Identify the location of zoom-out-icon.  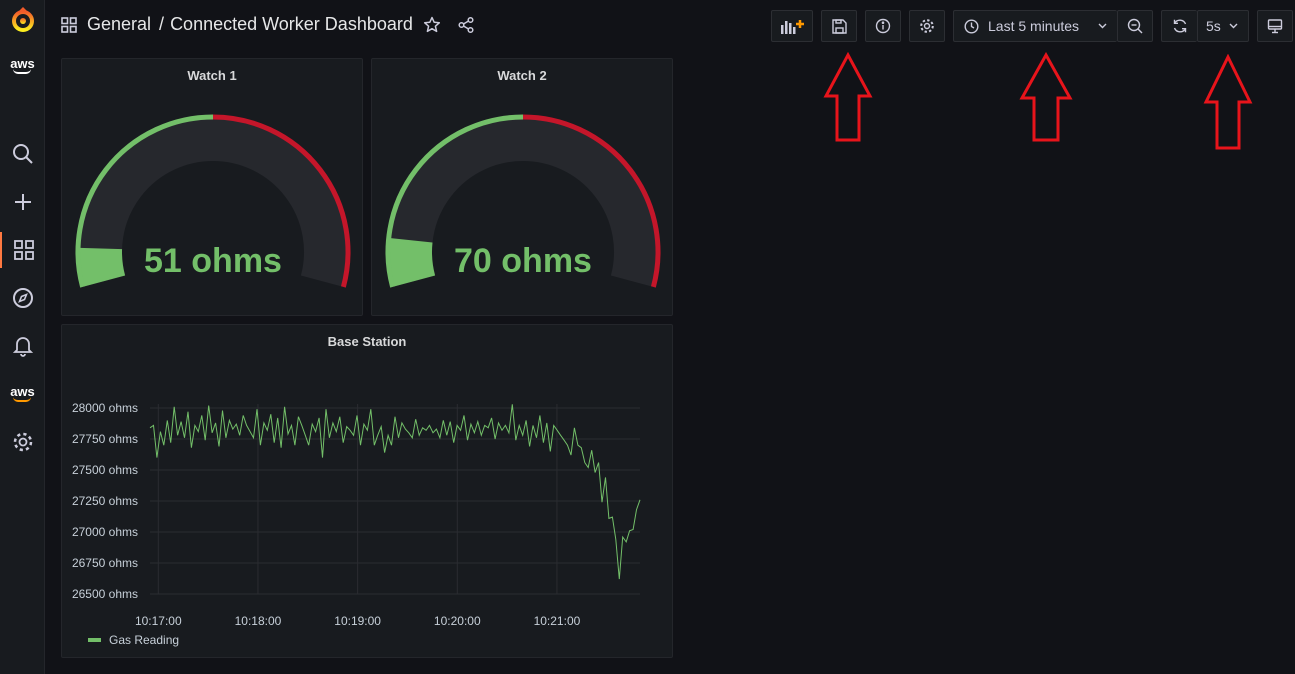
(1135, 26).